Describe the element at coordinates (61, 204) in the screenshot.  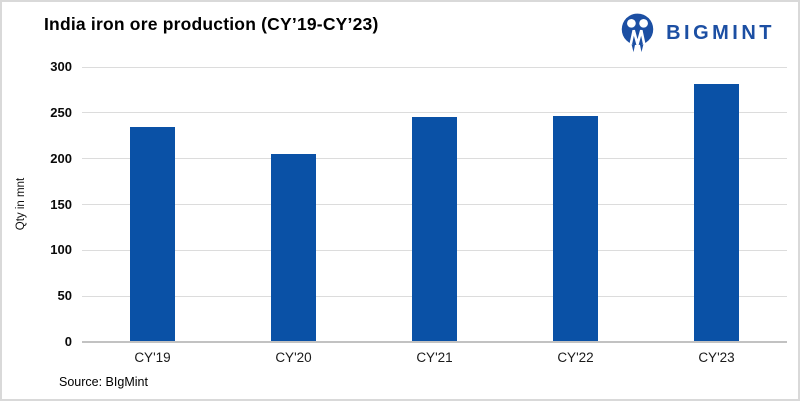
I see `y-tick-label: 150` at that location.